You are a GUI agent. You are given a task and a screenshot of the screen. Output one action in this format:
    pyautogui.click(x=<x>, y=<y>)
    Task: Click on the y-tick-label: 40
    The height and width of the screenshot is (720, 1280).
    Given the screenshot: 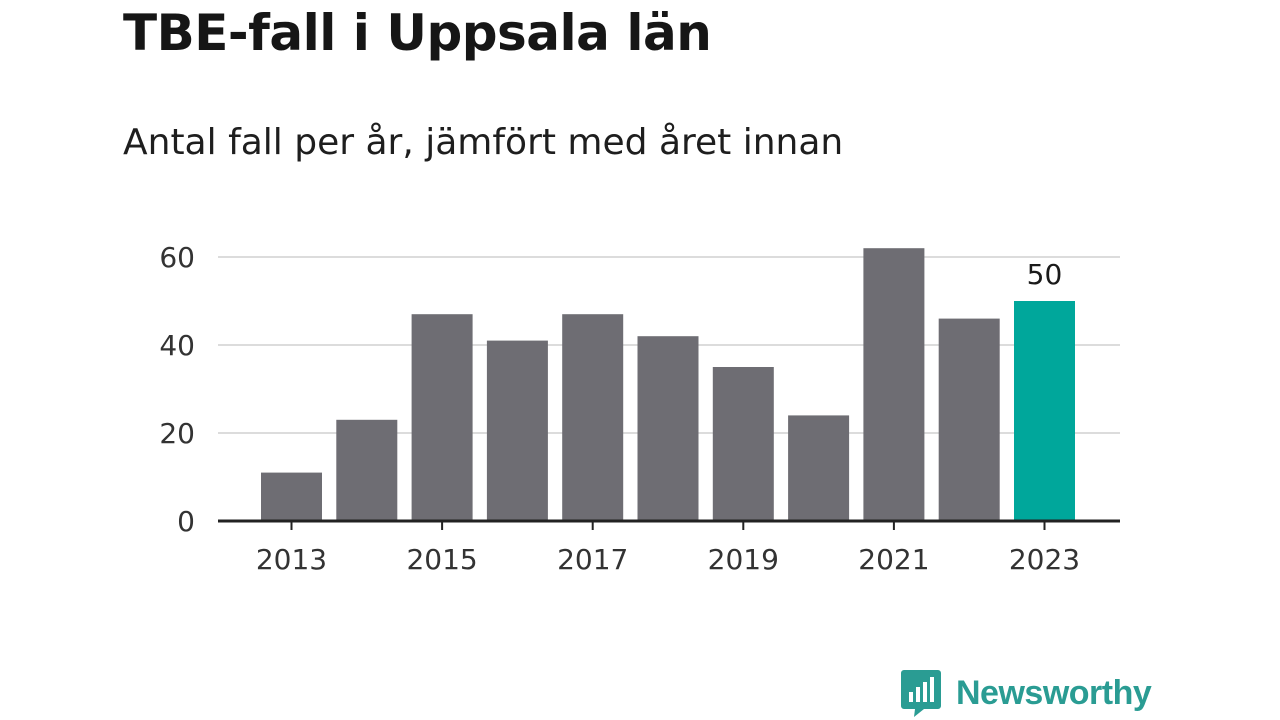 What is the action you would take?
    pyautogui.click(x=177, y=345)
    